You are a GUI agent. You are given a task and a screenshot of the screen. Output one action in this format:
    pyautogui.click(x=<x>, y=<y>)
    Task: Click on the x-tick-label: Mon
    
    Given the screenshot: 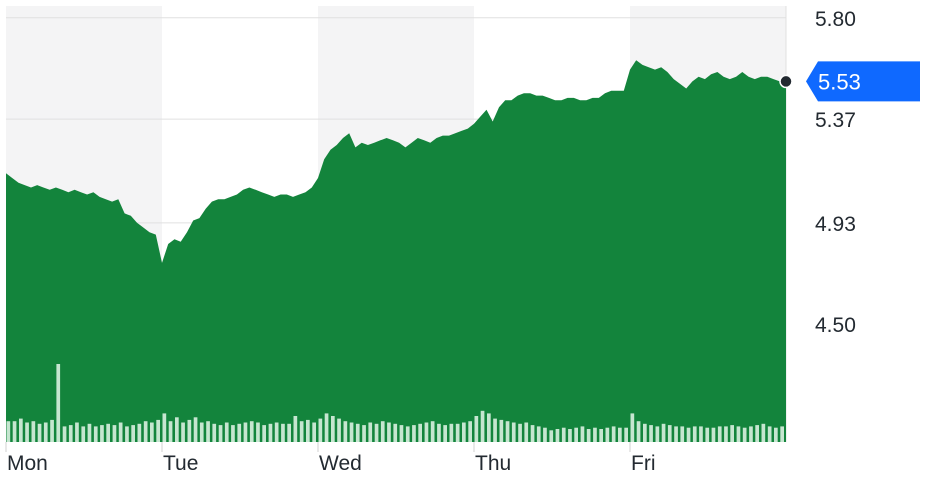 What is the action you would take?
    pyautogui.click(x=27, y=463)
    